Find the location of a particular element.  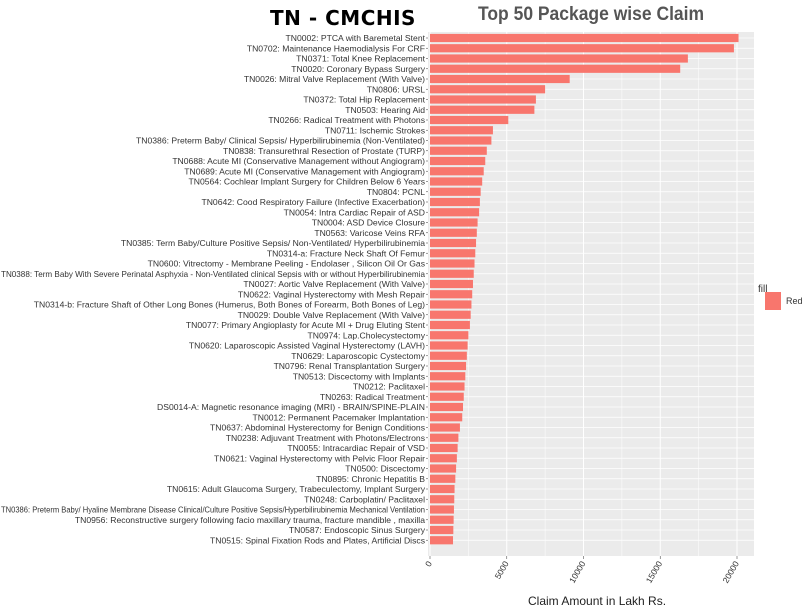

category-label: TN0711: Ischemic Strokes is located at coordinates (375, 130).